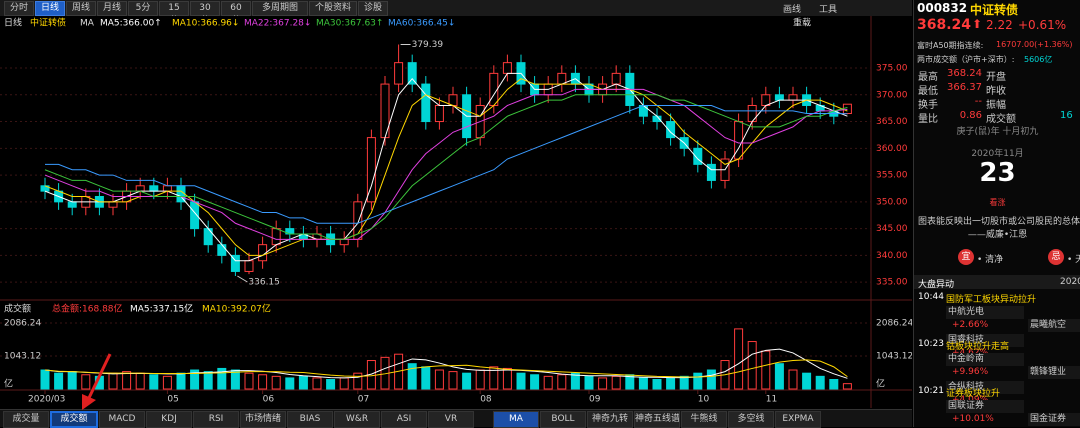  I want to click on period-tab: 15分, so click(174, 13).